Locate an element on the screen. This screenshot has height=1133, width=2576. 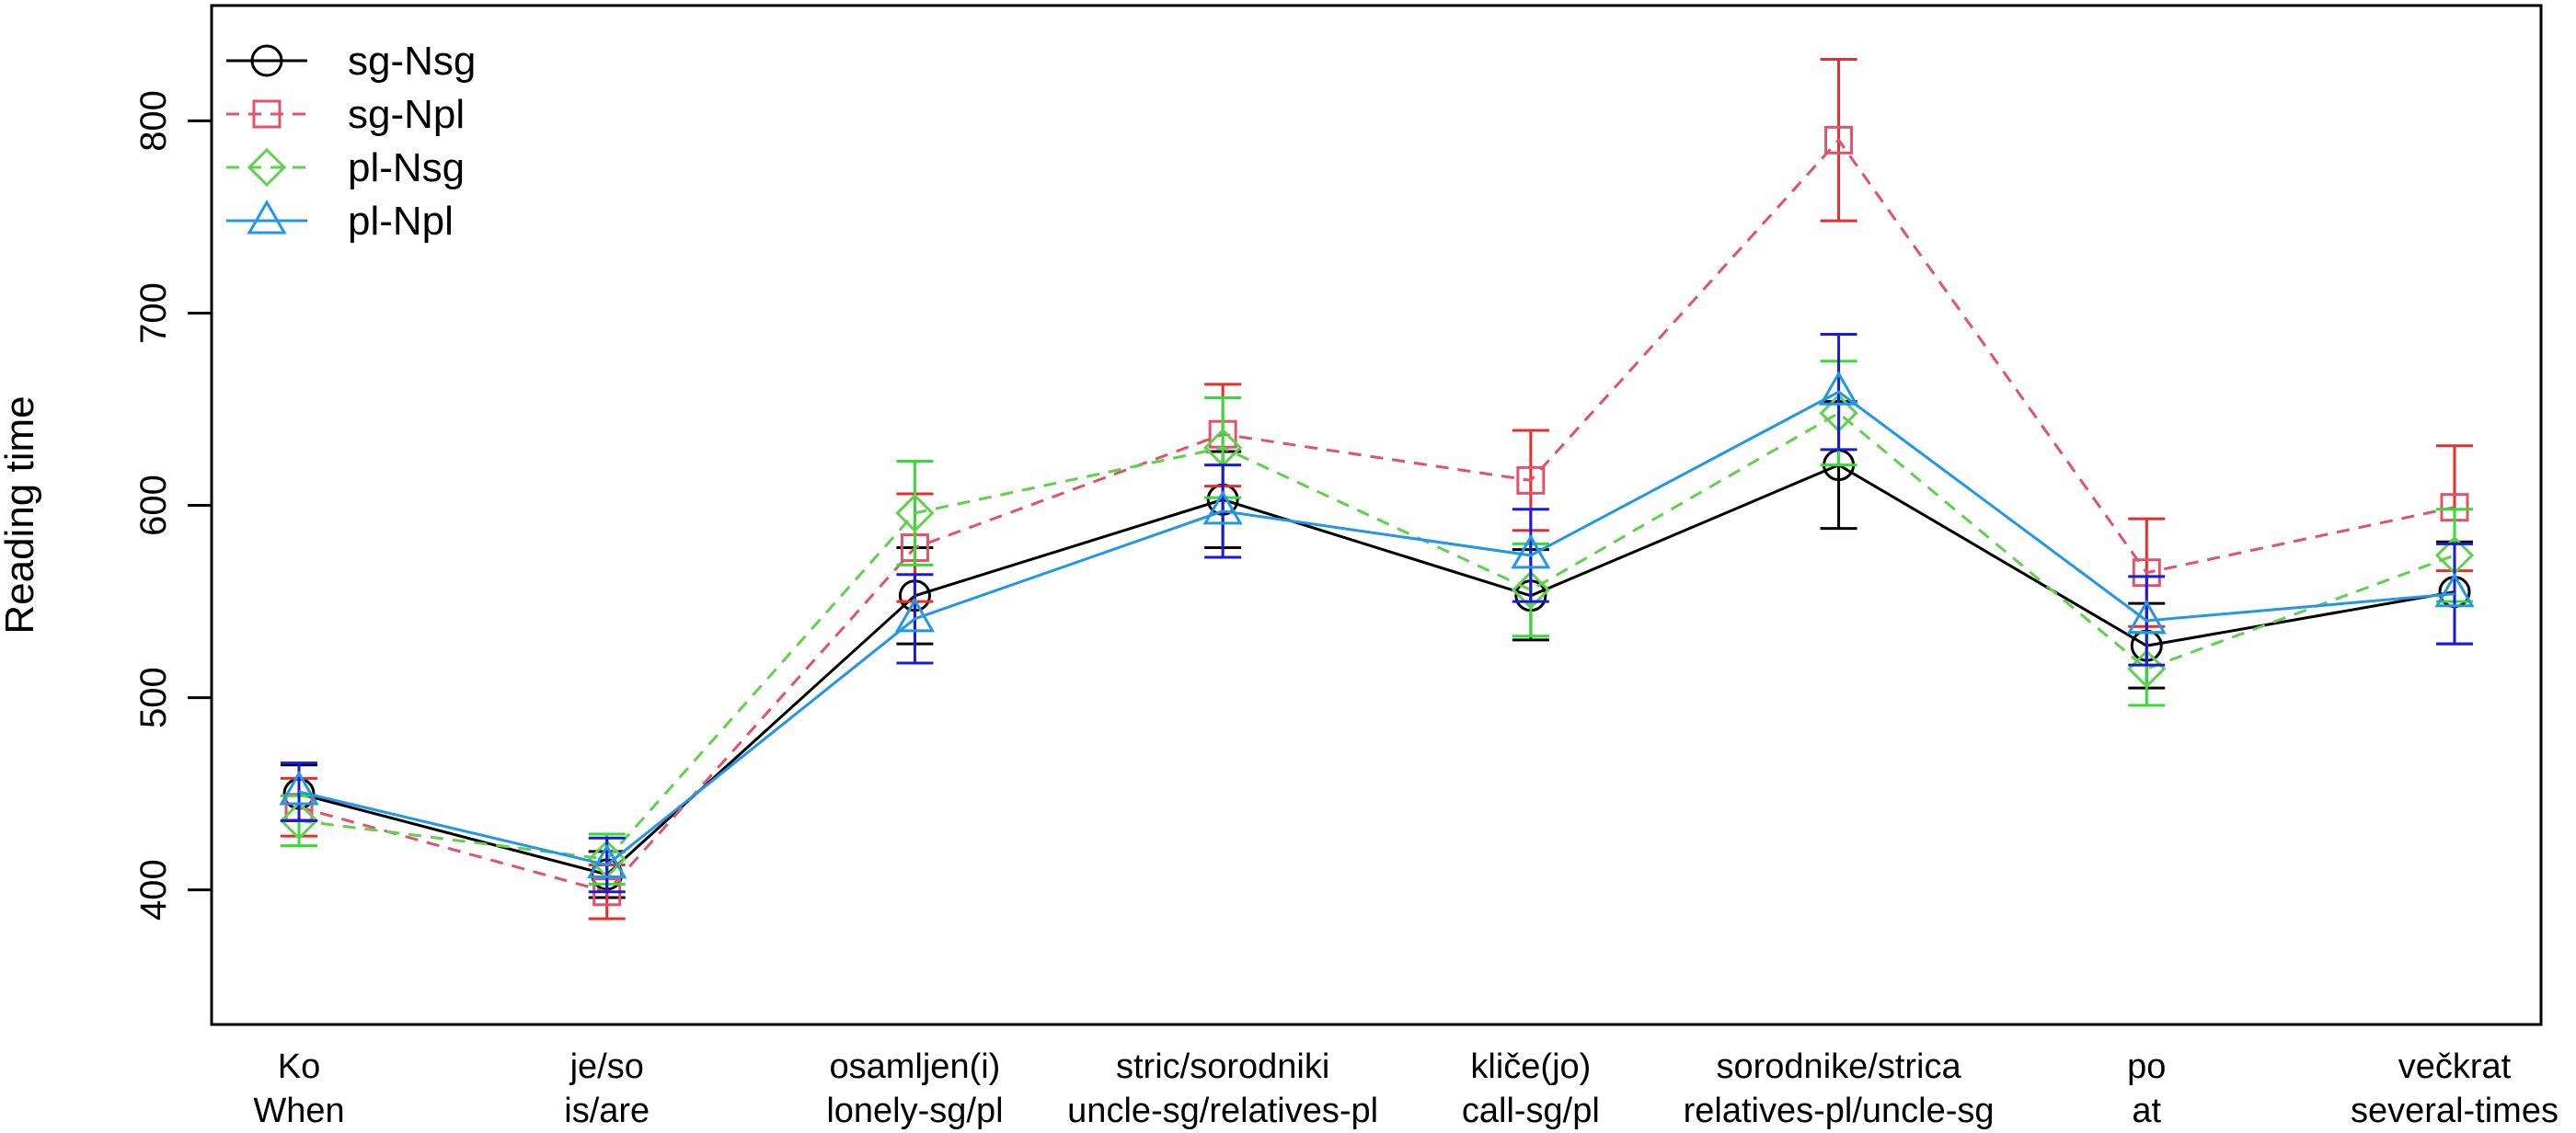
legend-entry: pl-Nsg is located at coordinates (345, 167).